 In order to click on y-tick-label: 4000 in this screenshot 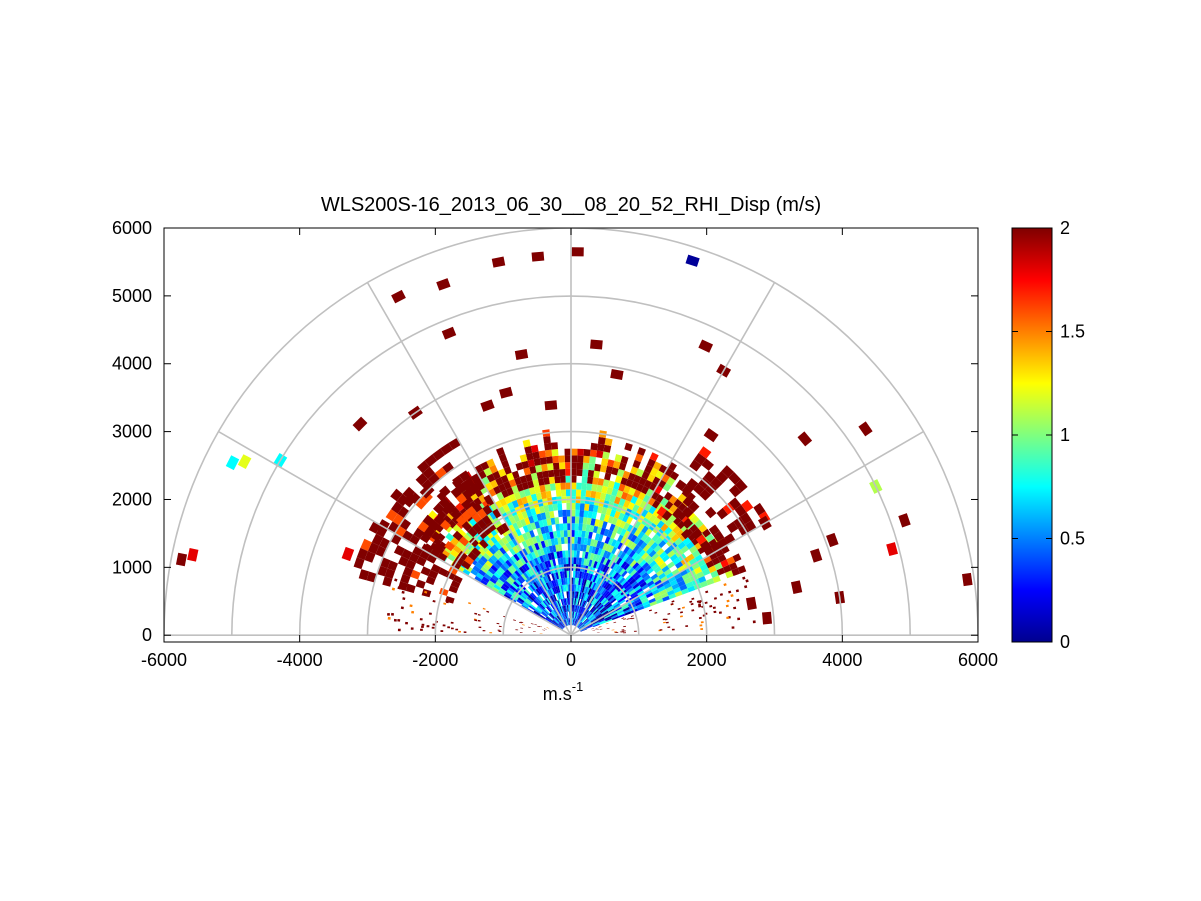, I will do `click(132, 364)`.